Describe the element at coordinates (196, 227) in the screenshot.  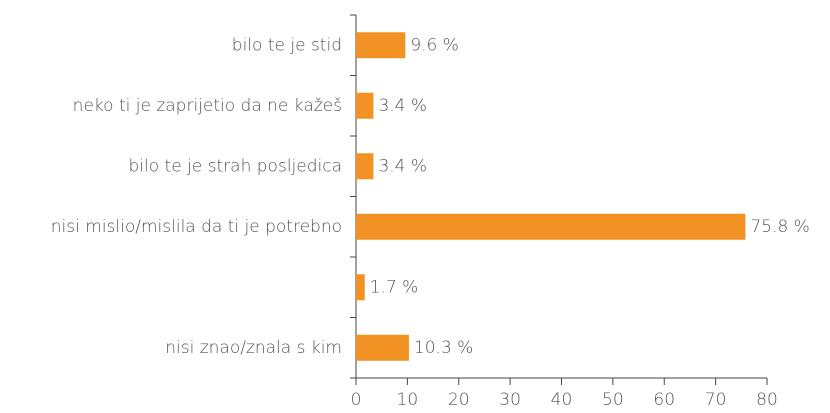
I see `y-tick-label: nisi mislio/mislila da ti je potrebno` at that location.